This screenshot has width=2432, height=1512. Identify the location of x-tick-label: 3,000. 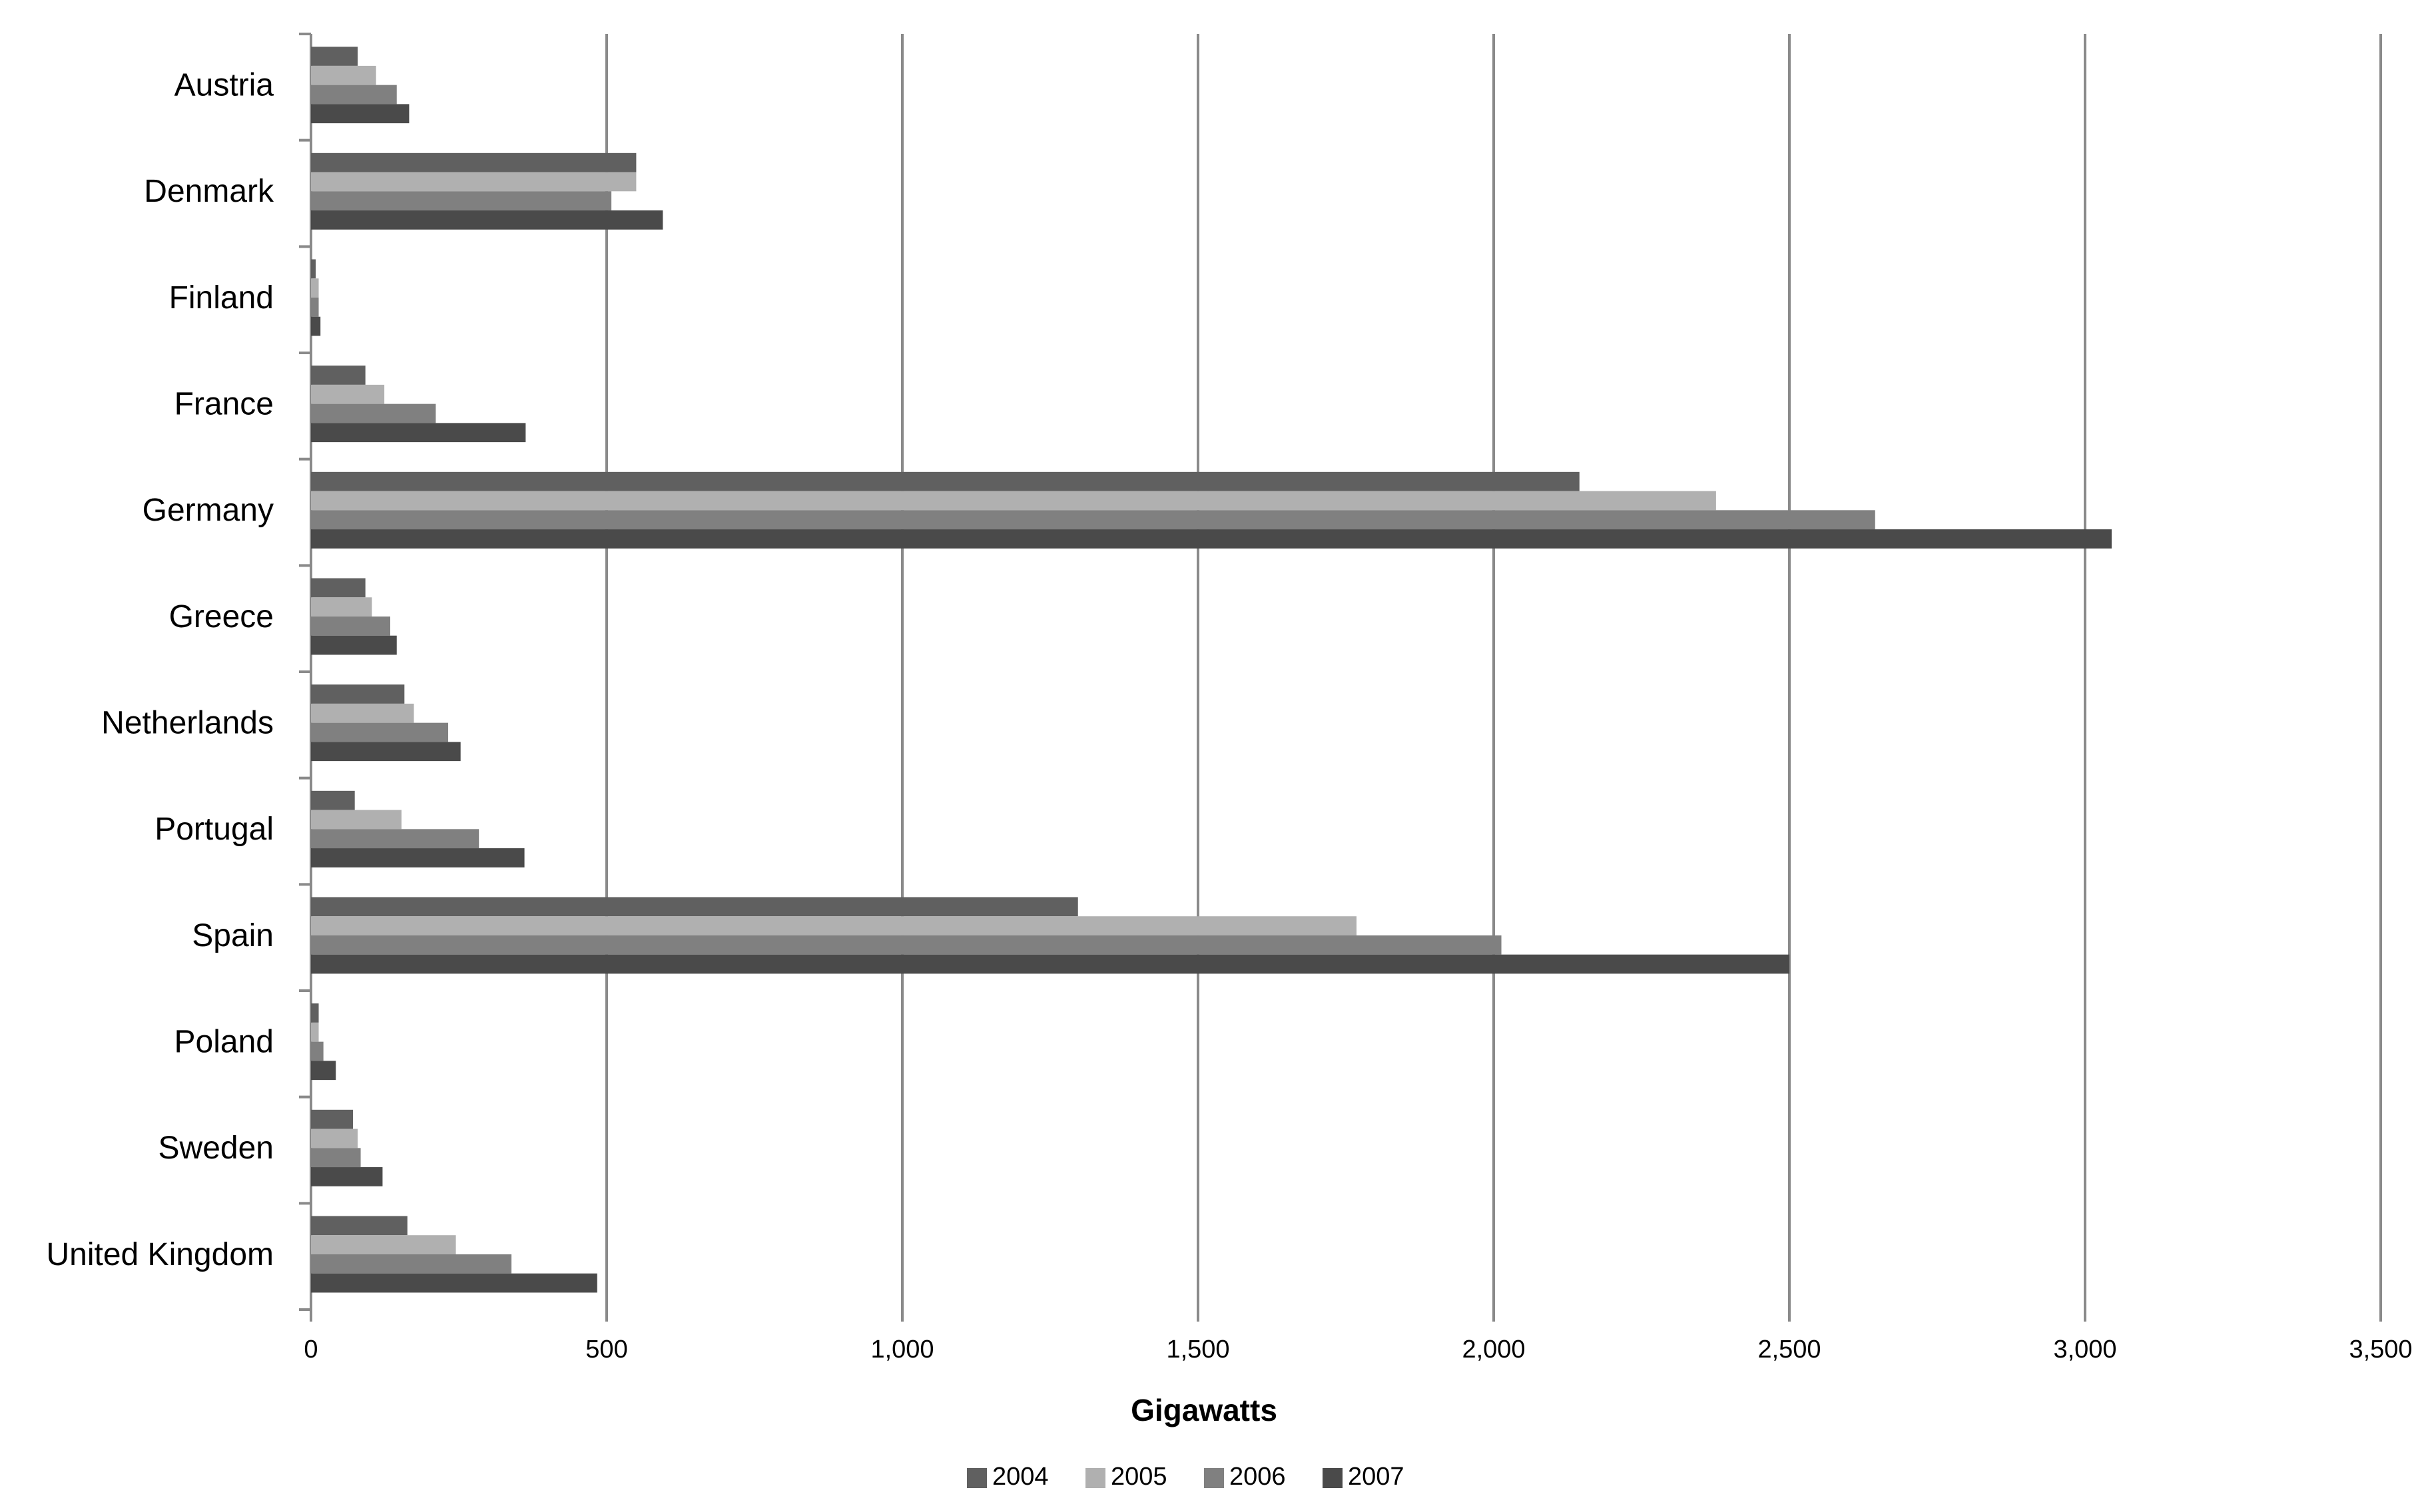
(2084, 1350).